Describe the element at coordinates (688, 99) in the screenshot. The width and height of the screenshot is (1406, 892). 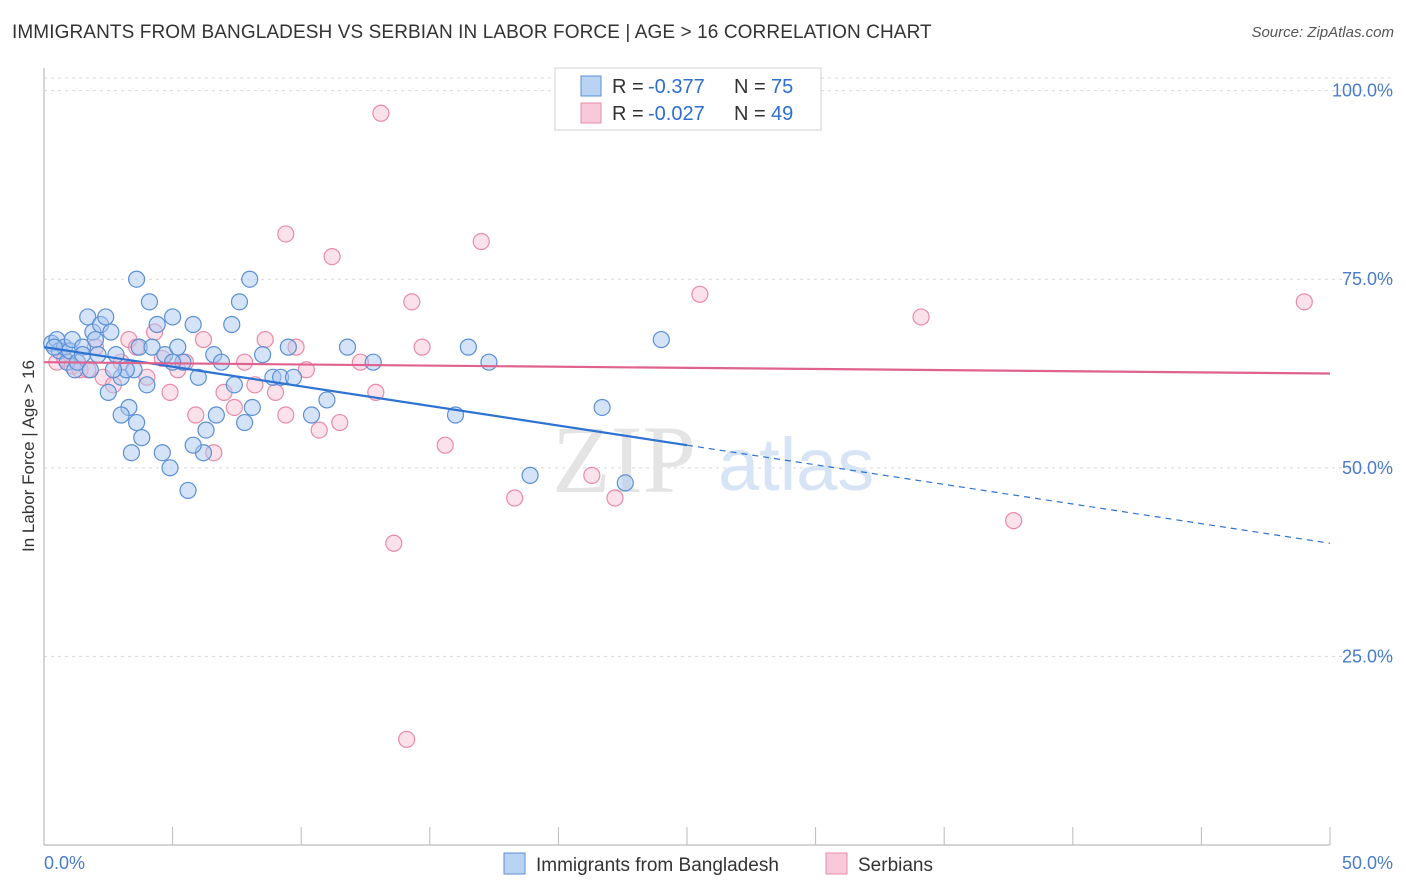
I see `legend-box: R = -0.377 N = 75 R = -0.027 N = 49` at that location.